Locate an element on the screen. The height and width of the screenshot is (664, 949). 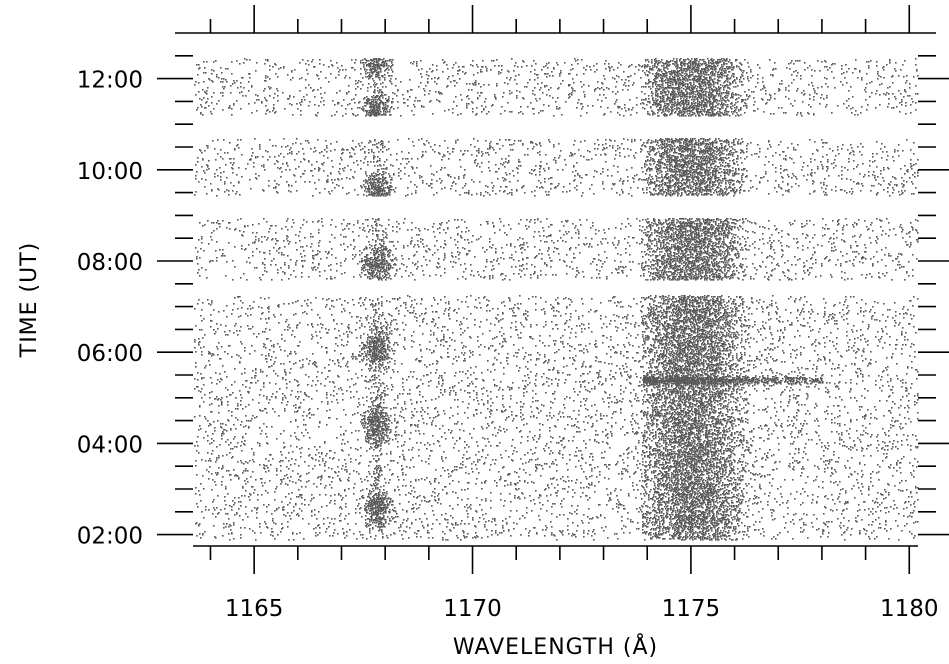
y-tick-label: 06:00 is located at coordinates (110, 354).